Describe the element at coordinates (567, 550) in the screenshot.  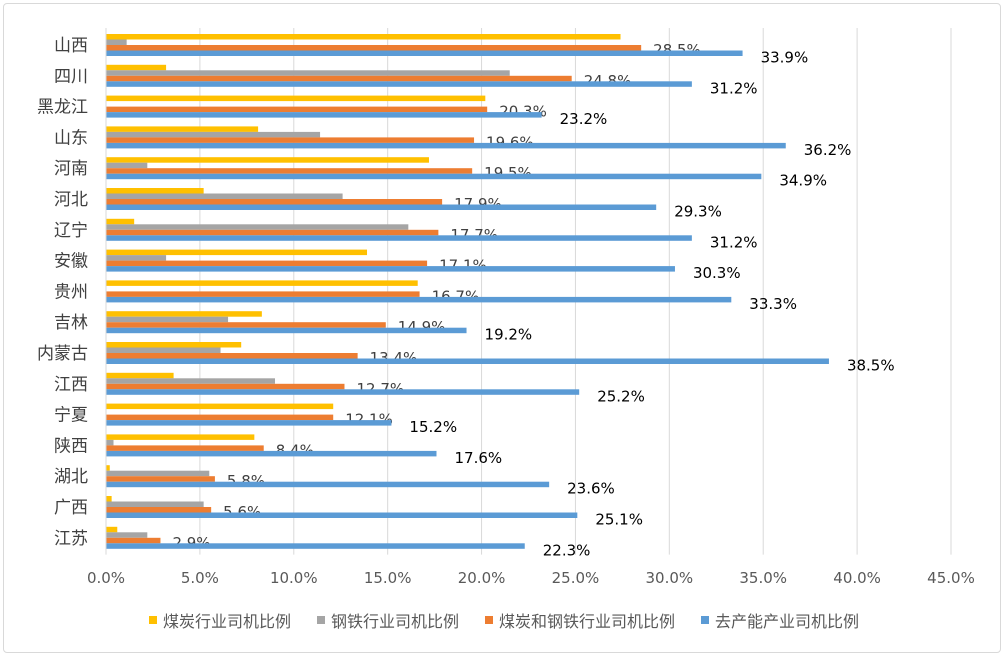
I see `data-label: 22.3%` at that location.